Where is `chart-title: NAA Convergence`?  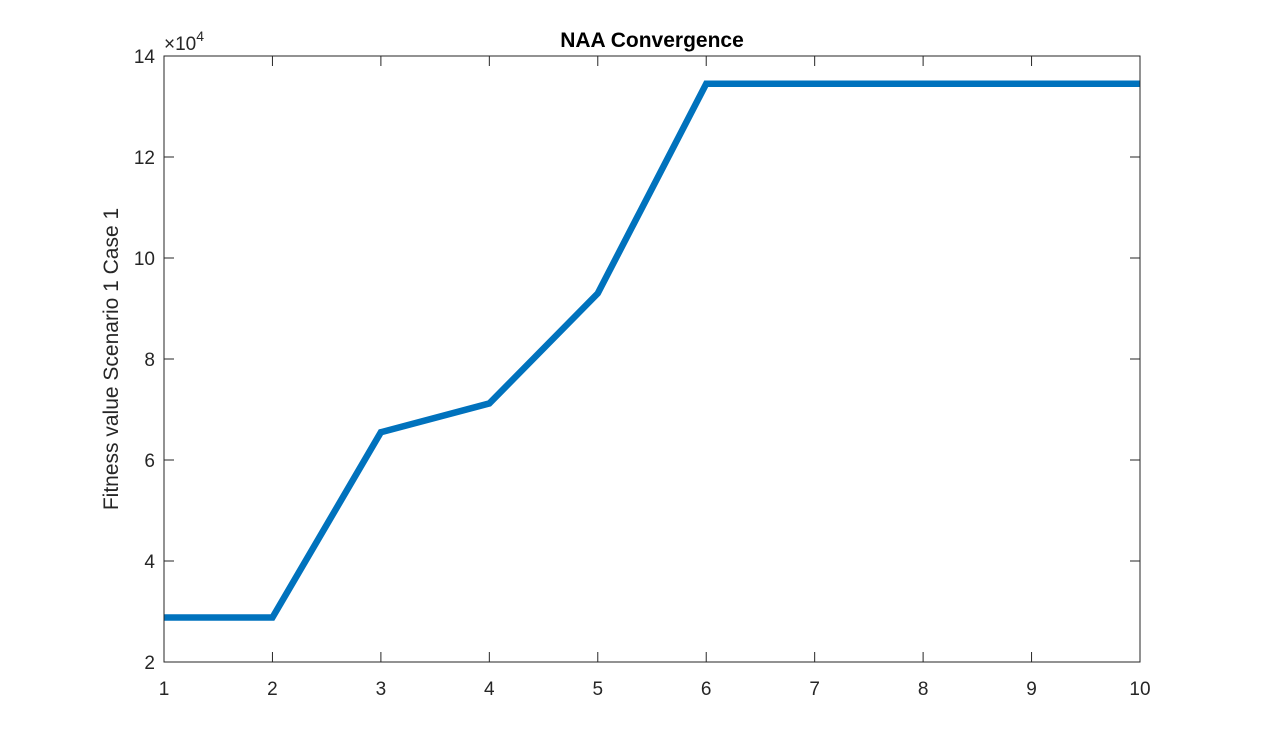
chart-title: NAA Convergence is located at coordinates (652, 40).